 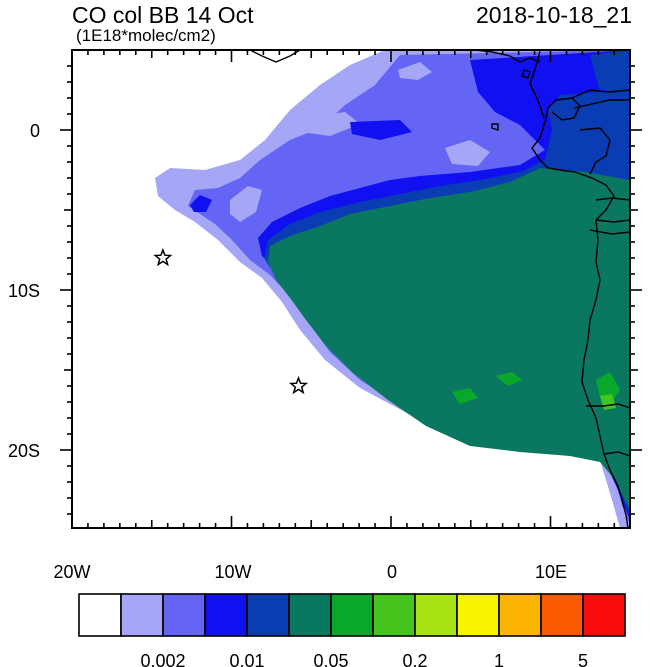 I want to click on x-tick-label: 10W, so click(x=232, y=572).